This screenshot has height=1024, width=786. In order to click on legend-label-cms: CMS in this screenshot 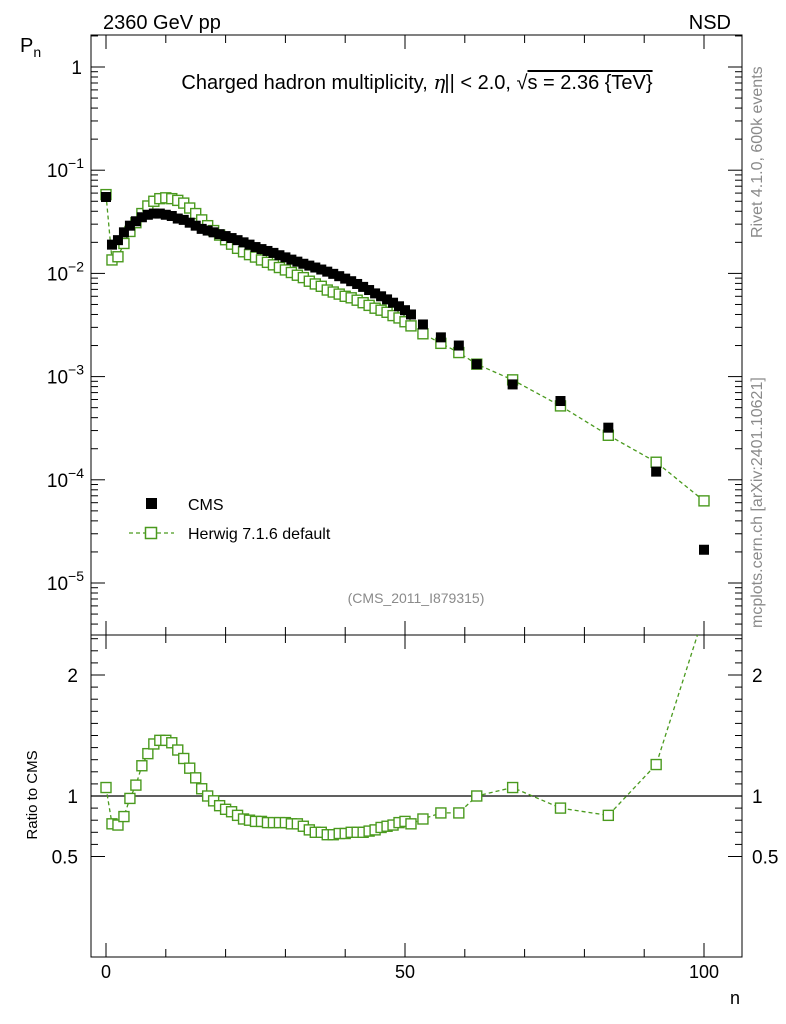, I will do `click(206, 505)`.